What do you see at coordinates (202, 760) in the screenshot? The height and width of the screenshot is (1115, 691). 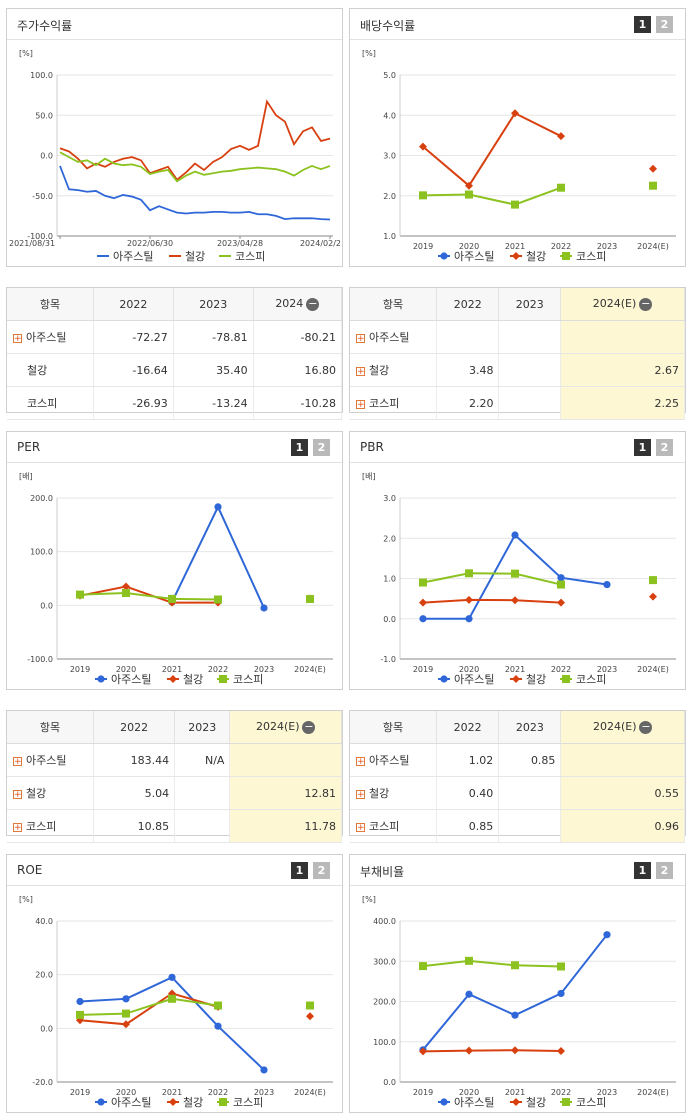 I see `table-cell: N/A` at bounding box center [202, 760].